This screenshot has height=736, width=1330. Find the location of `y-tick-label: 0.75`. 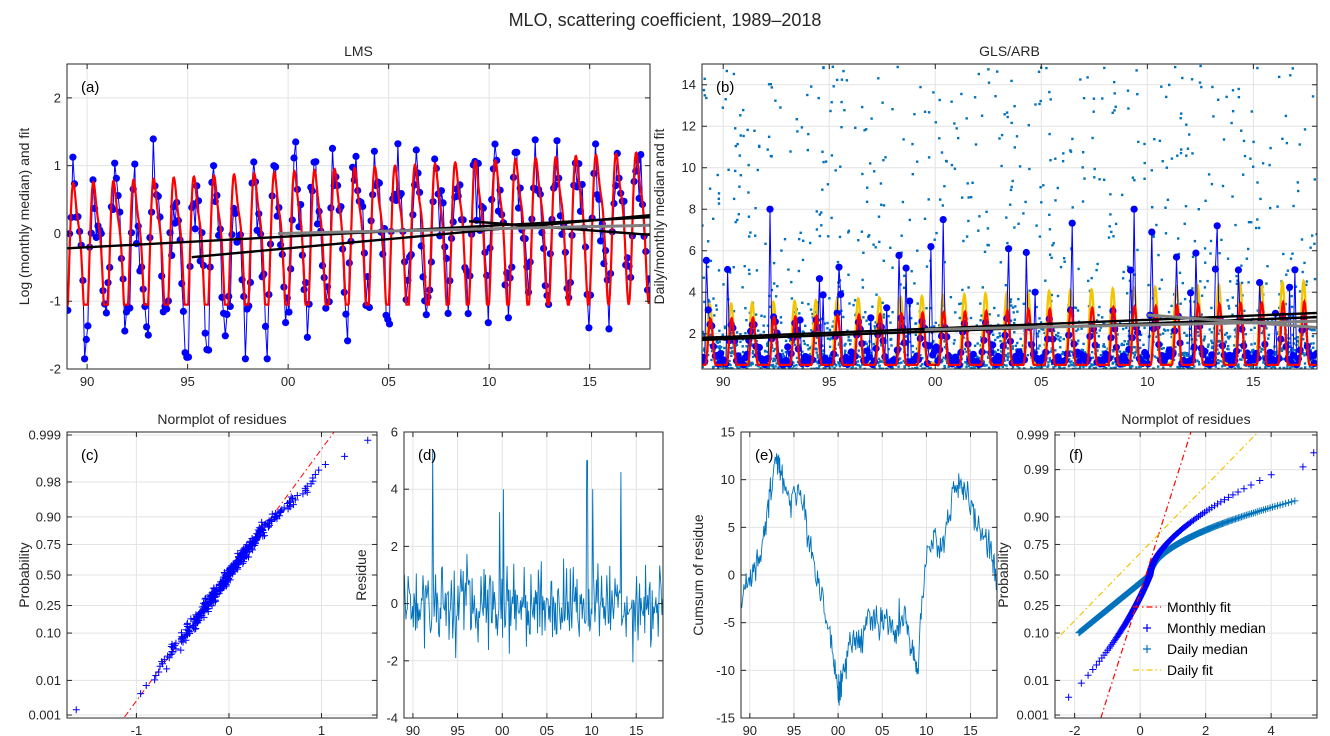

y-tick-label: 0.75 is located at coordinates (1036, 544).